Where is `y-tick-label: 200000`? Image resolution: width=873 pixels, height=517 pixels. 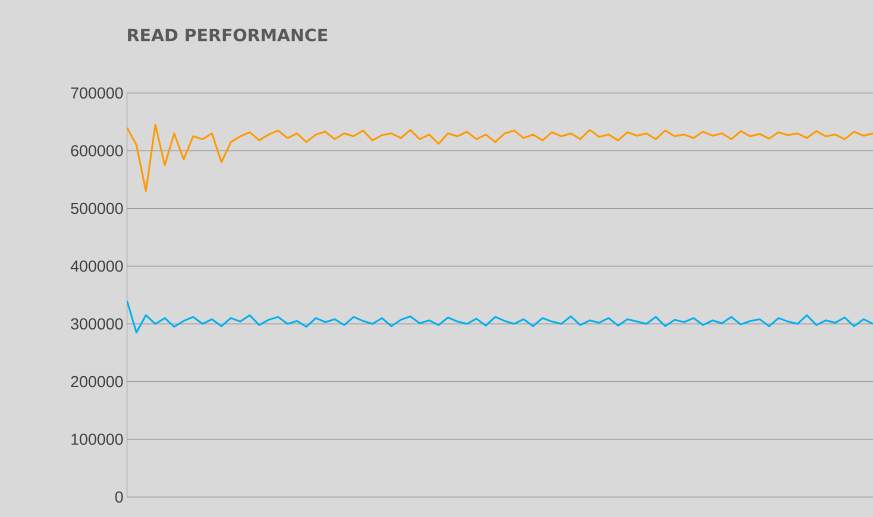
y-tick-label: 200000 is located at coordinates (97, 382).